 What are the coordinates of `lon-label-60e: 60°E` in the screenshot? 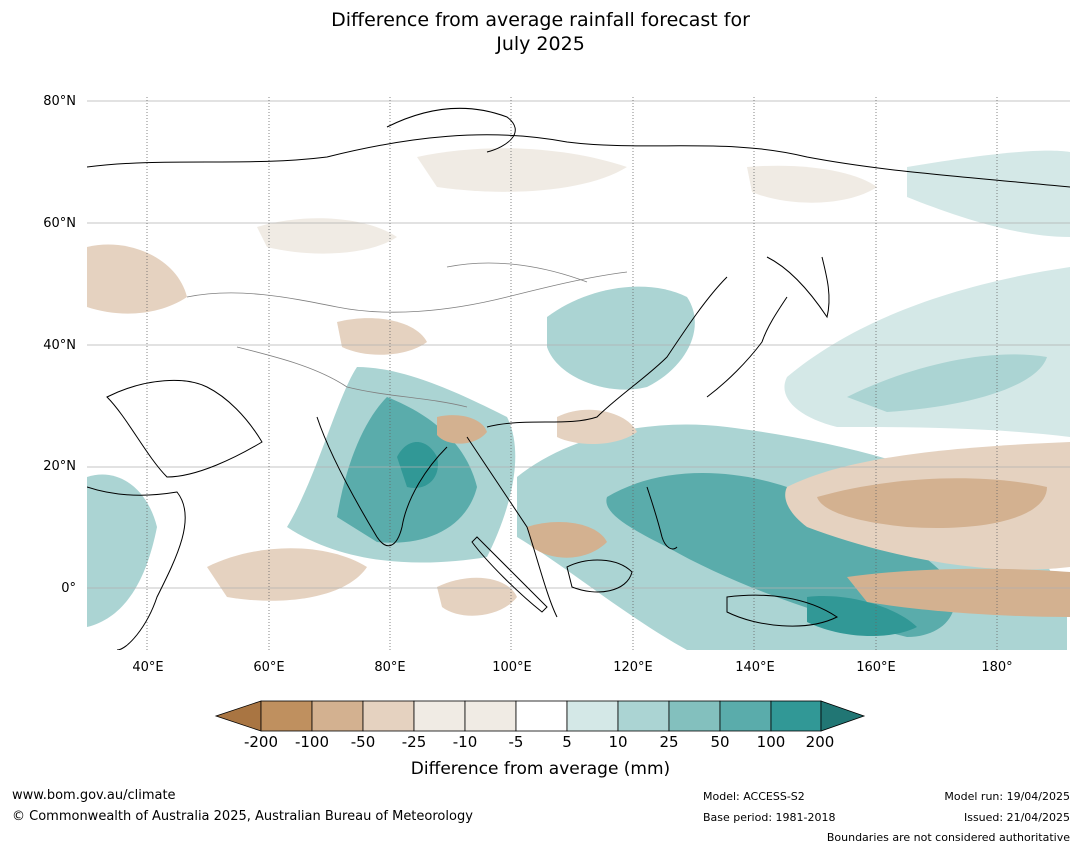 It's located at (269, 667).